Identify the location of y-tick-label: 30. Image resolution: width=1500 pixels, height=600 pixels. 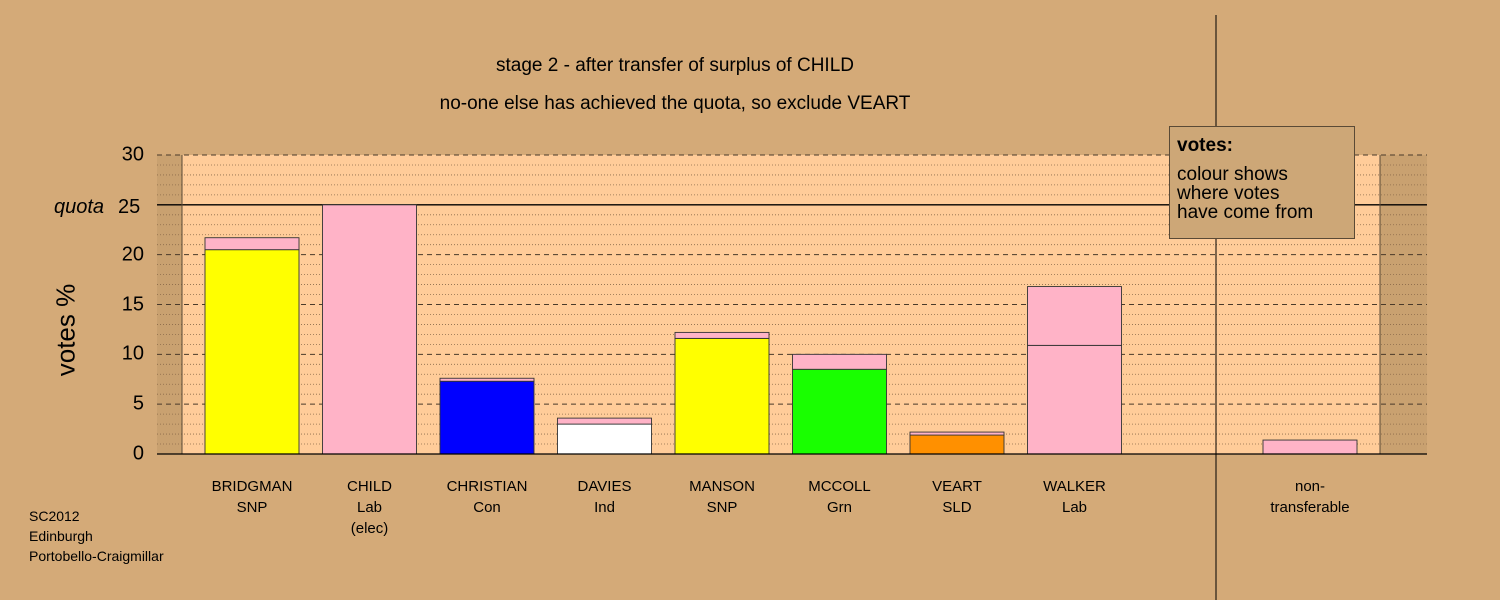
(132, 154).